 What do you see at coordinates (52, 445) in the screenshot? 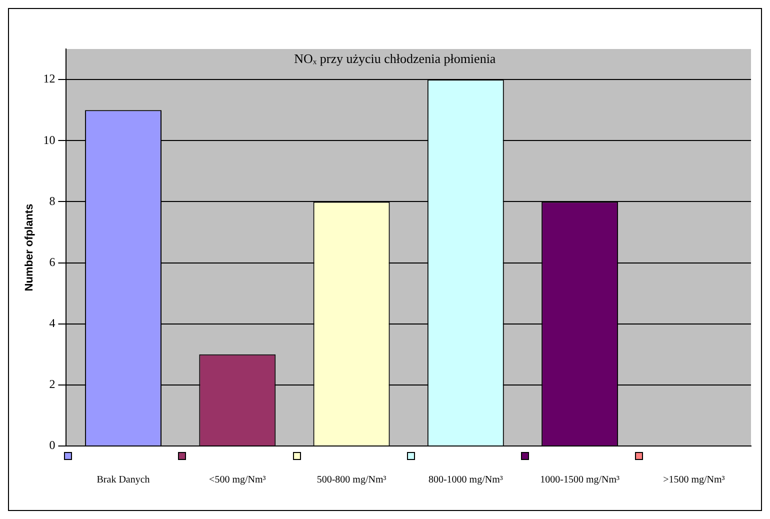
I see `y-tick-label: 0` at bounding box center [52, 445].